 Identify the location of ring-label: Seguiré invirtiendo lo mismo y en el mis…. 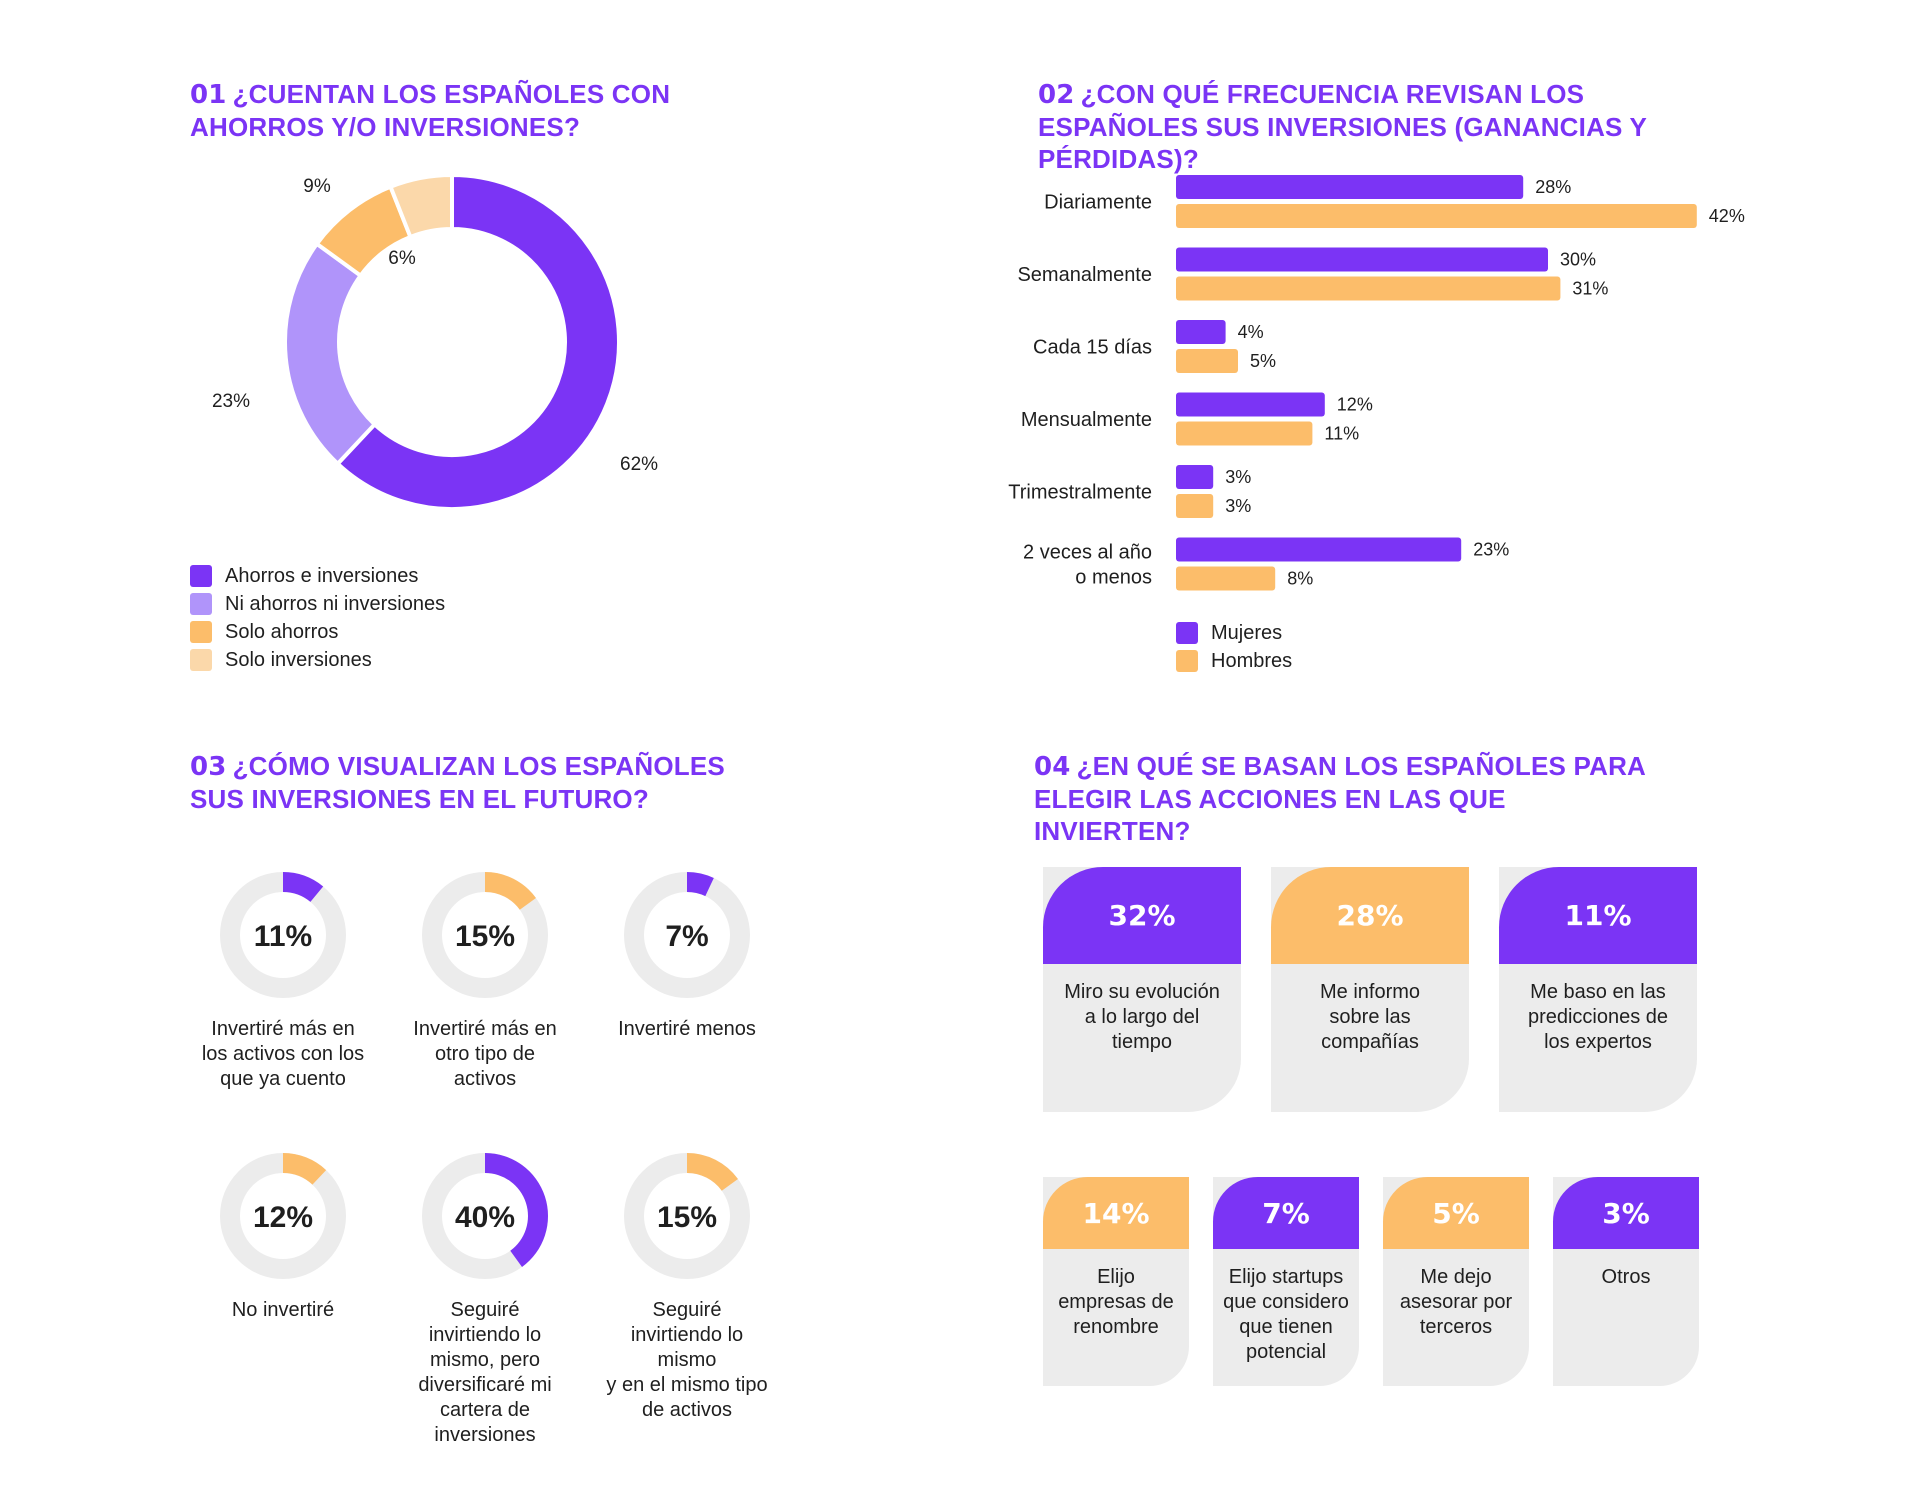
(687, 1360).